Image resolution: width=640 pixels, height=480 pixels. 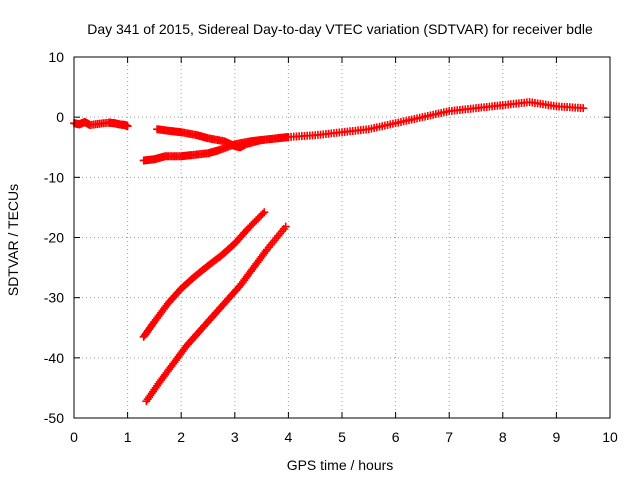 What do you see at coordinates (223, 138) in the screenshot?
I see `series-arc-c` at bounding box center [223, 138].